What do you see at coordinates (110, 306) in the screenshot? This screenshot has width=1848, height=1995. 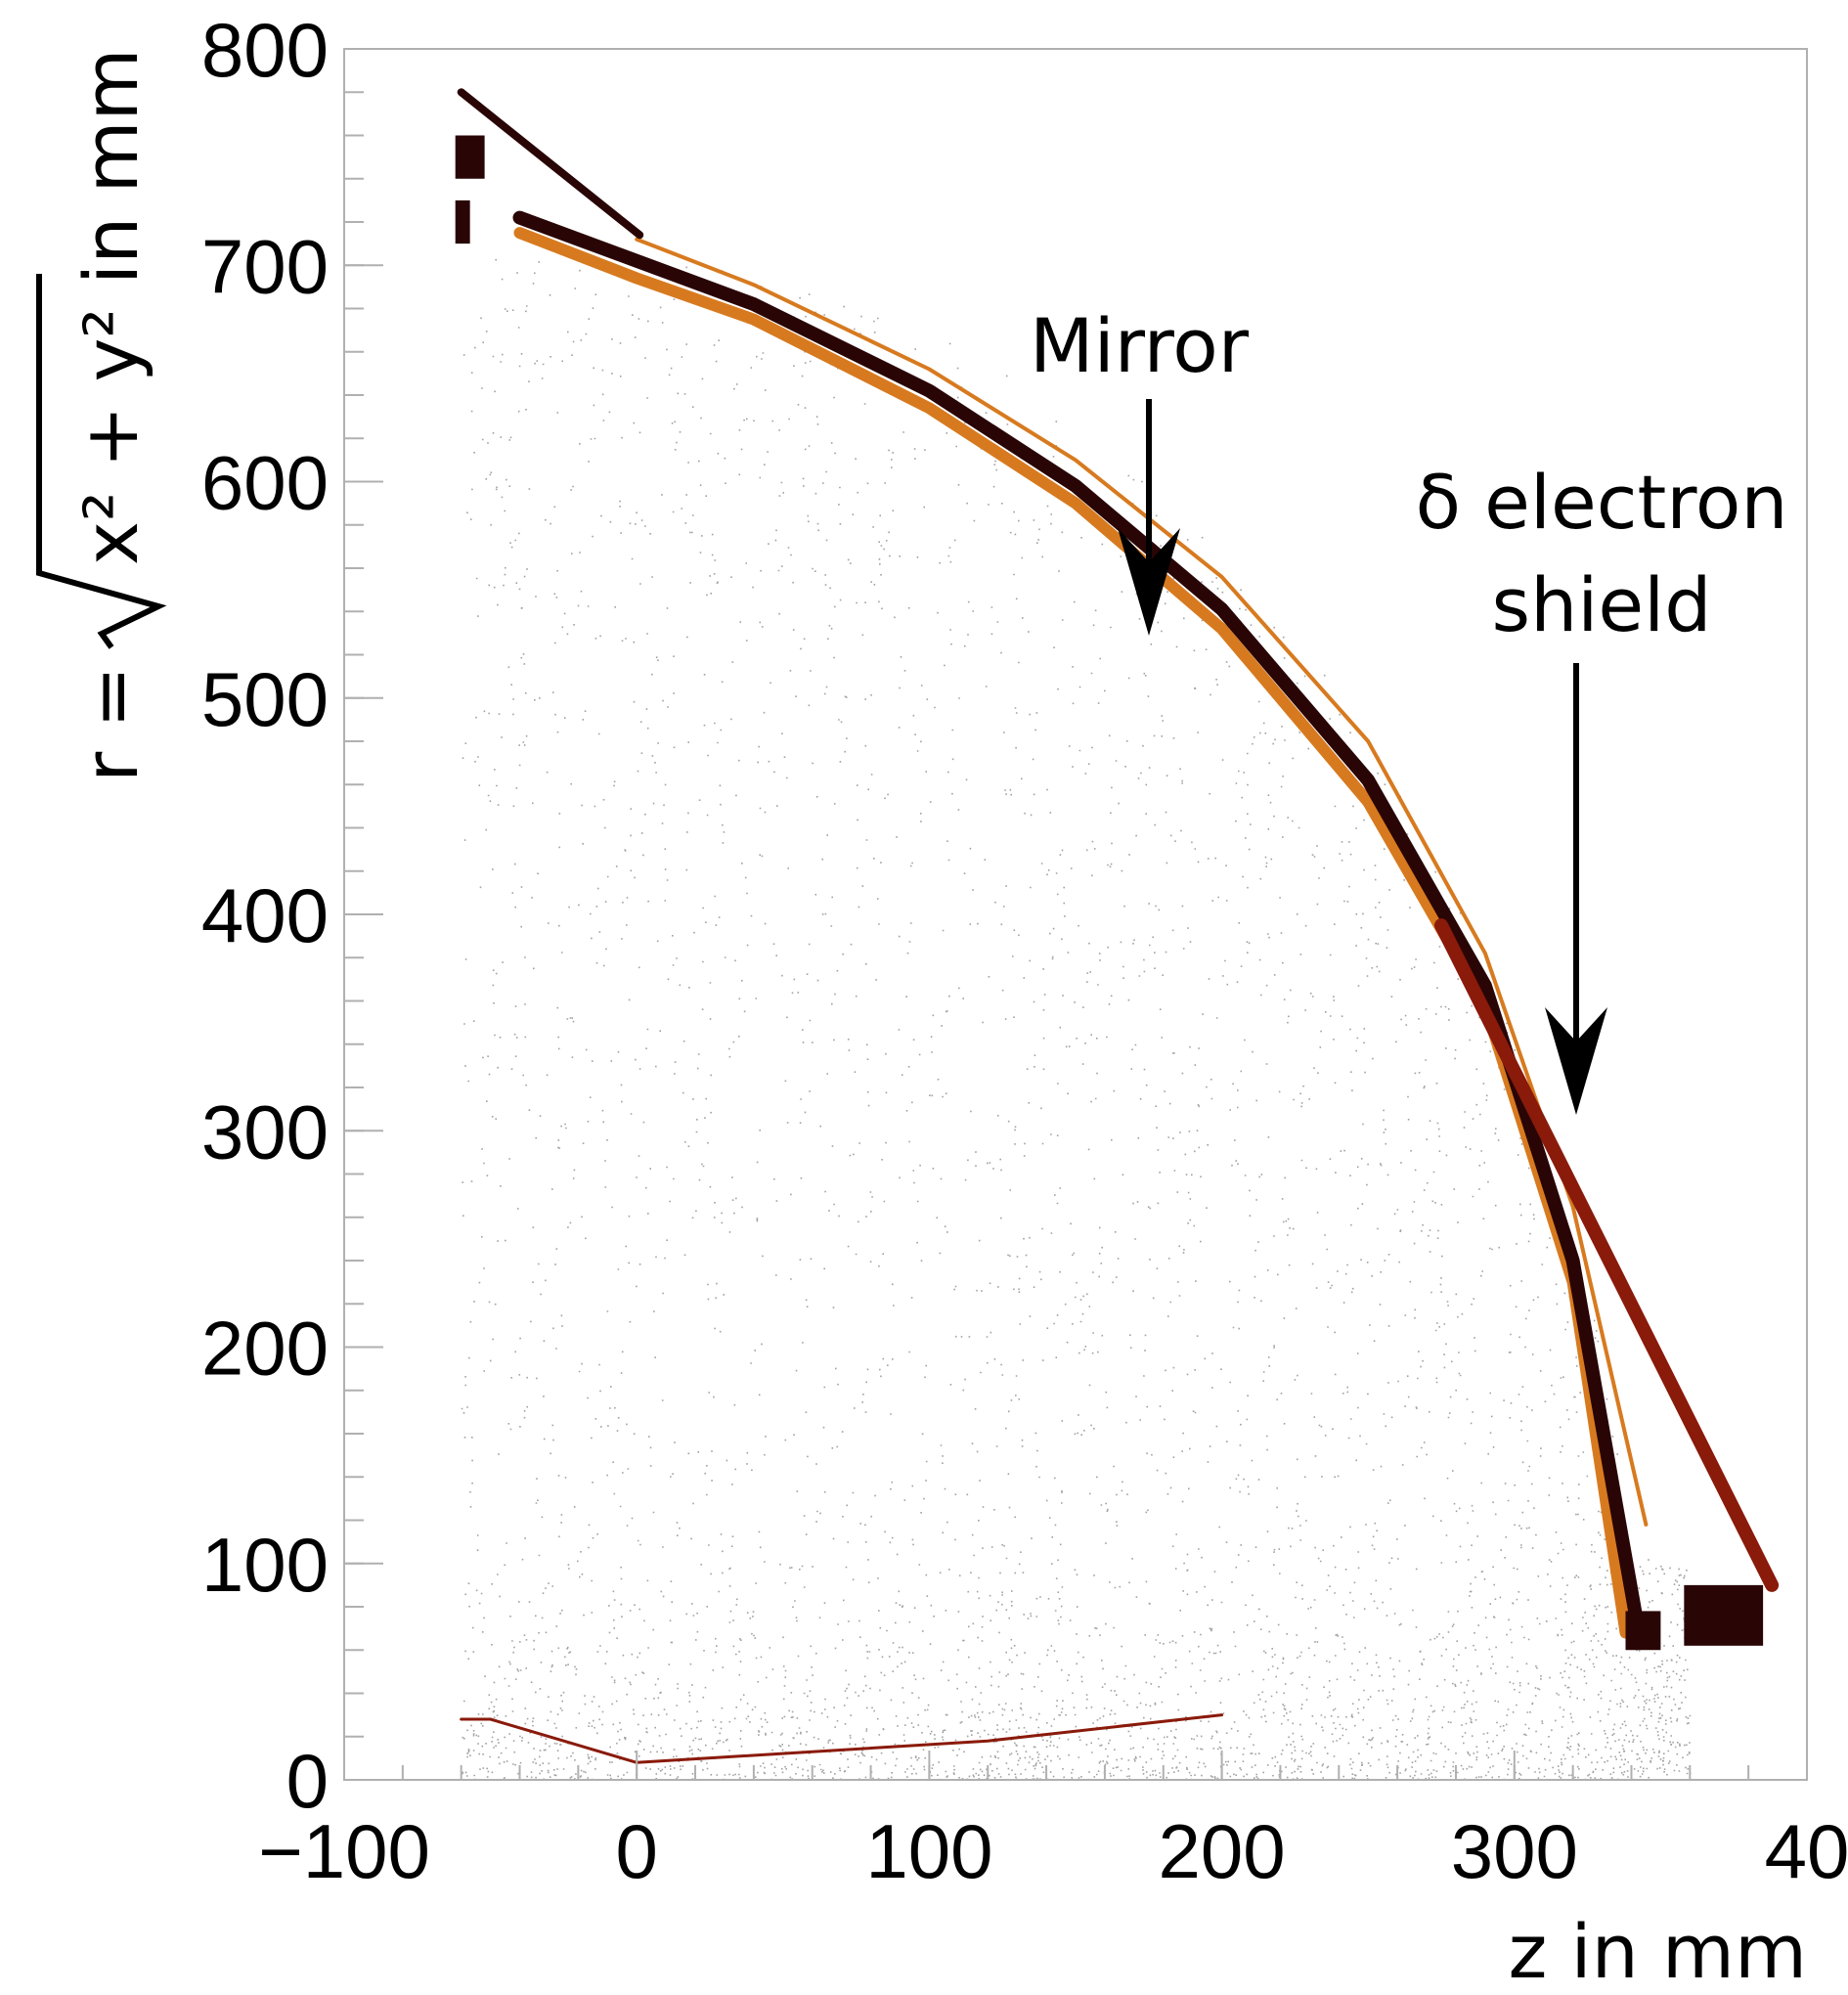 I see `y-axis-title-radicand: x² + y² in mm` at bounding box center [110, 306].